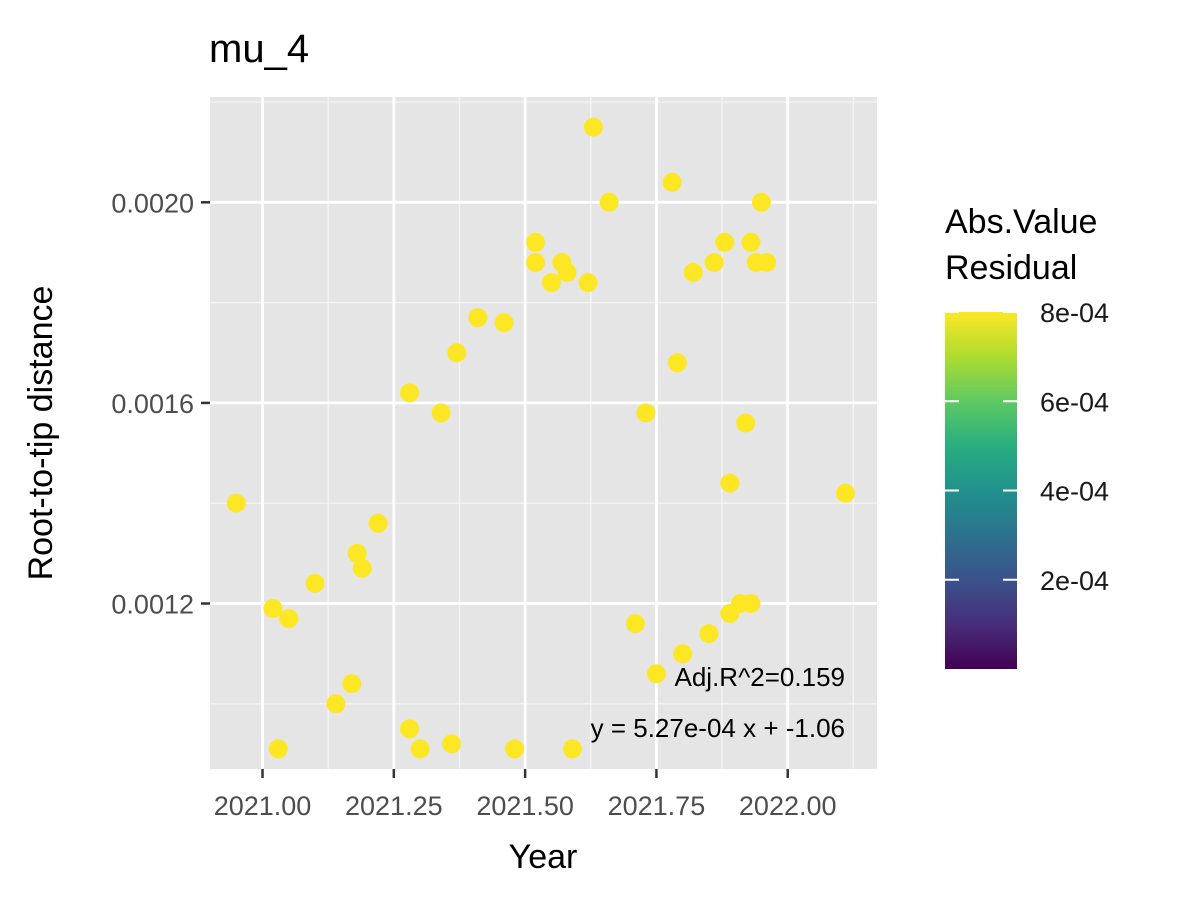  What do you see at coordinates (263, 806) in the screenshot?
I see `x-tick-label: 2021.00` at bounding box center [263, 806].